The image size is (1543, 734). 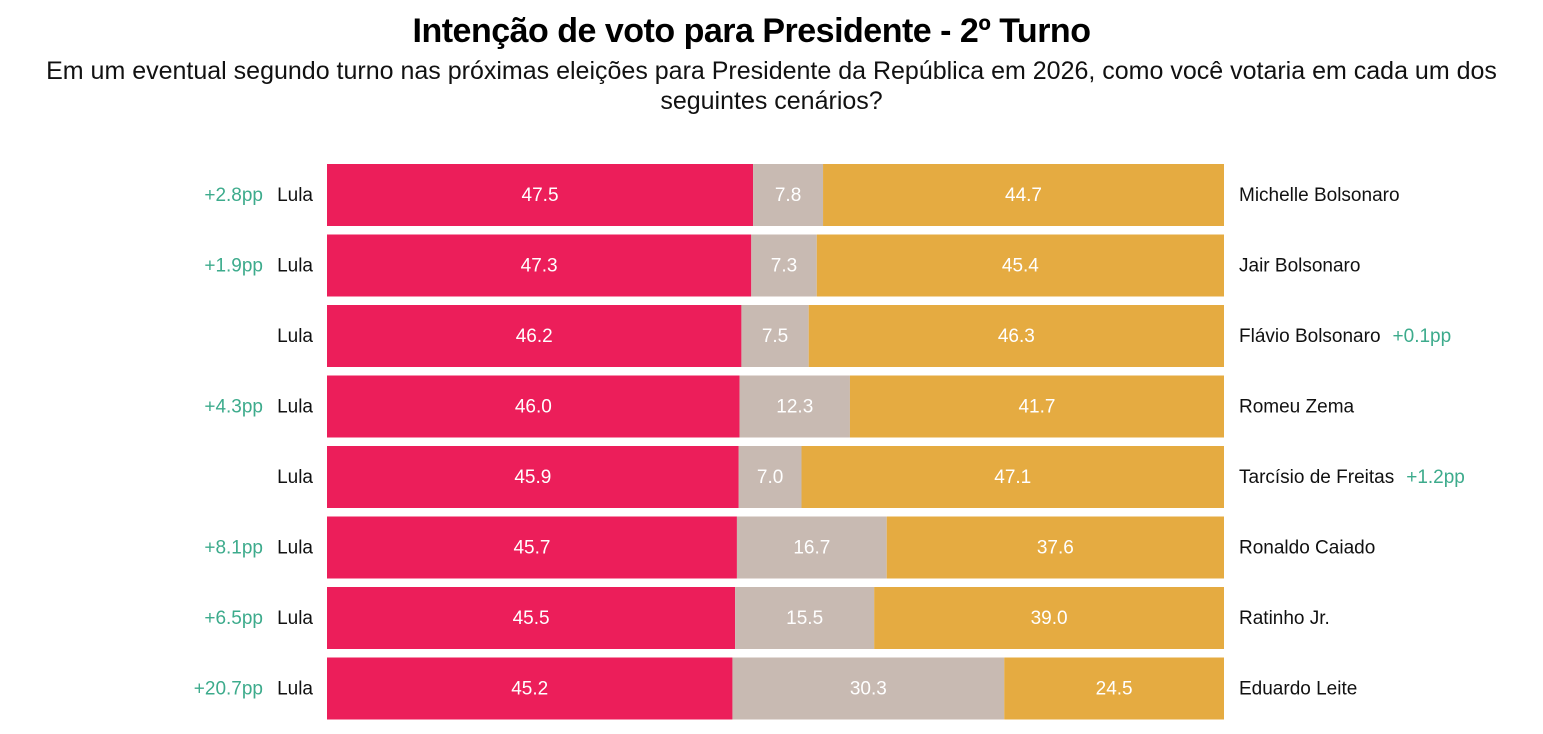 I want to click on category-label: Ratinho Jr., so click(x=1284, y=618).